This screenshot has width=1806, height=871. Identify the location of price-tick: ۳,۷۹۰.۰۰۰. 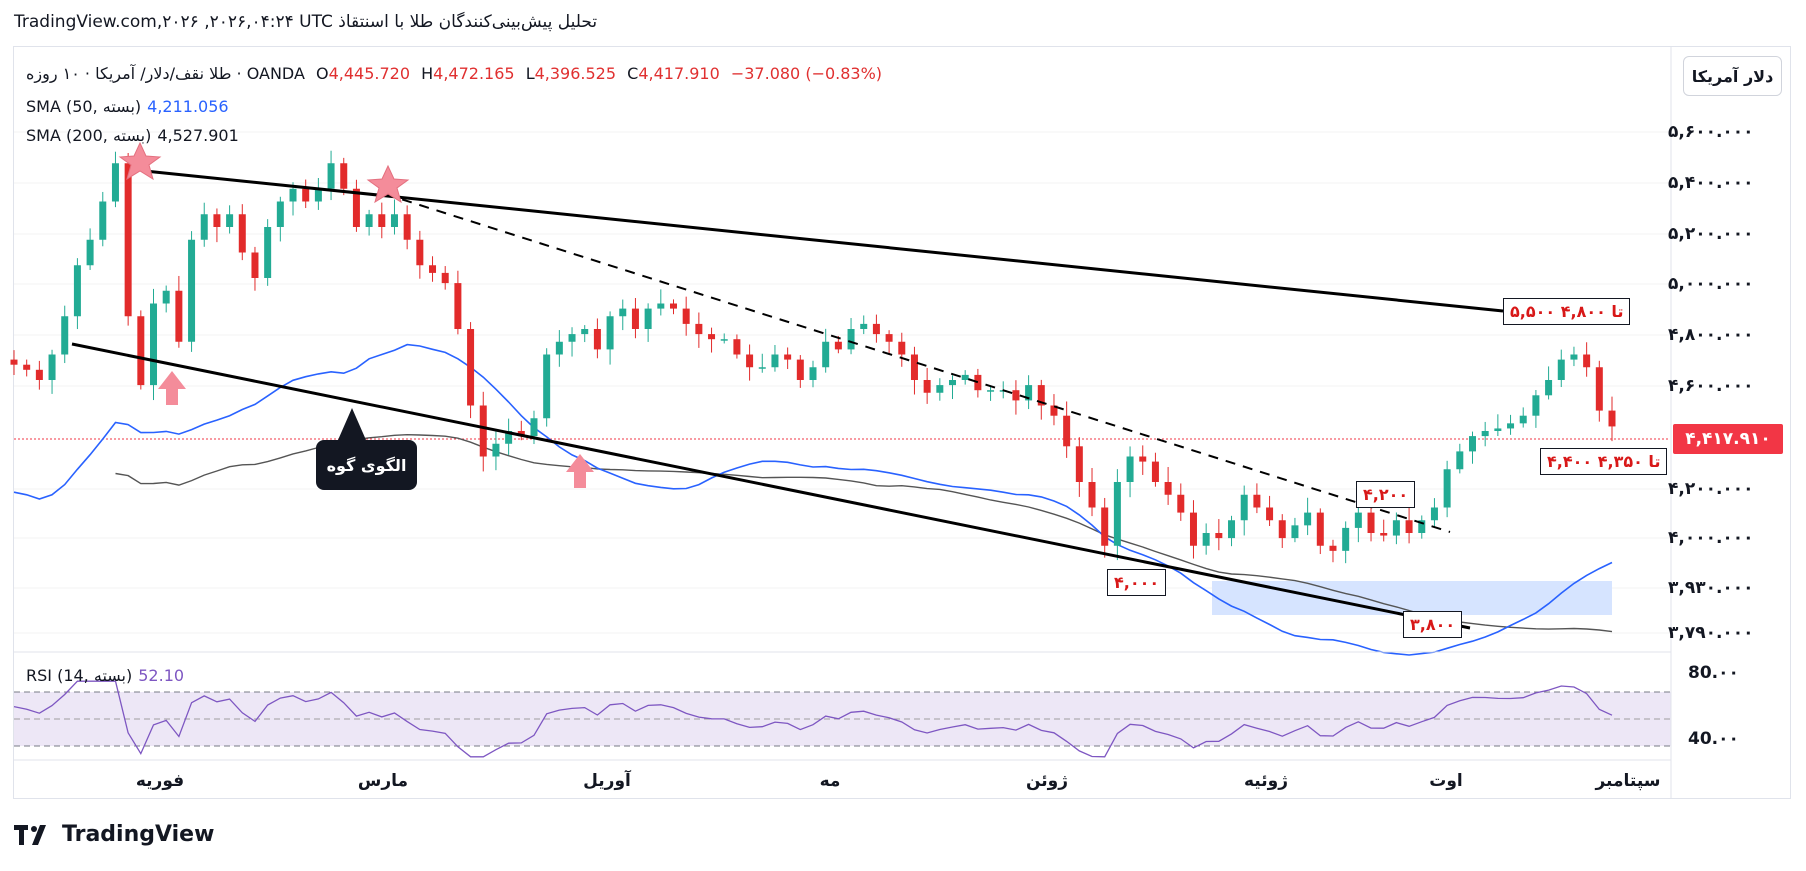
(1711, 633).